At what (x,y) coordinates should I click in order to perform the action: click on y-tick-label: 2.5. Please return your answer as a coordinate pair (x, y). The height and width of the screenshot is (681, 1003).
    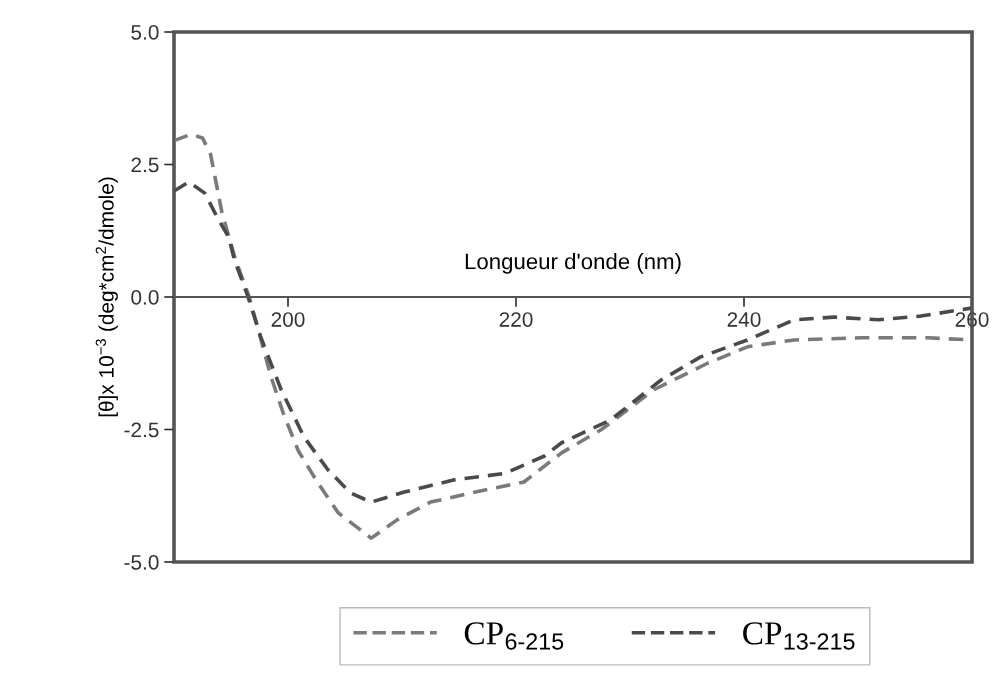
    Looking at the image, I should click on (145, 165).